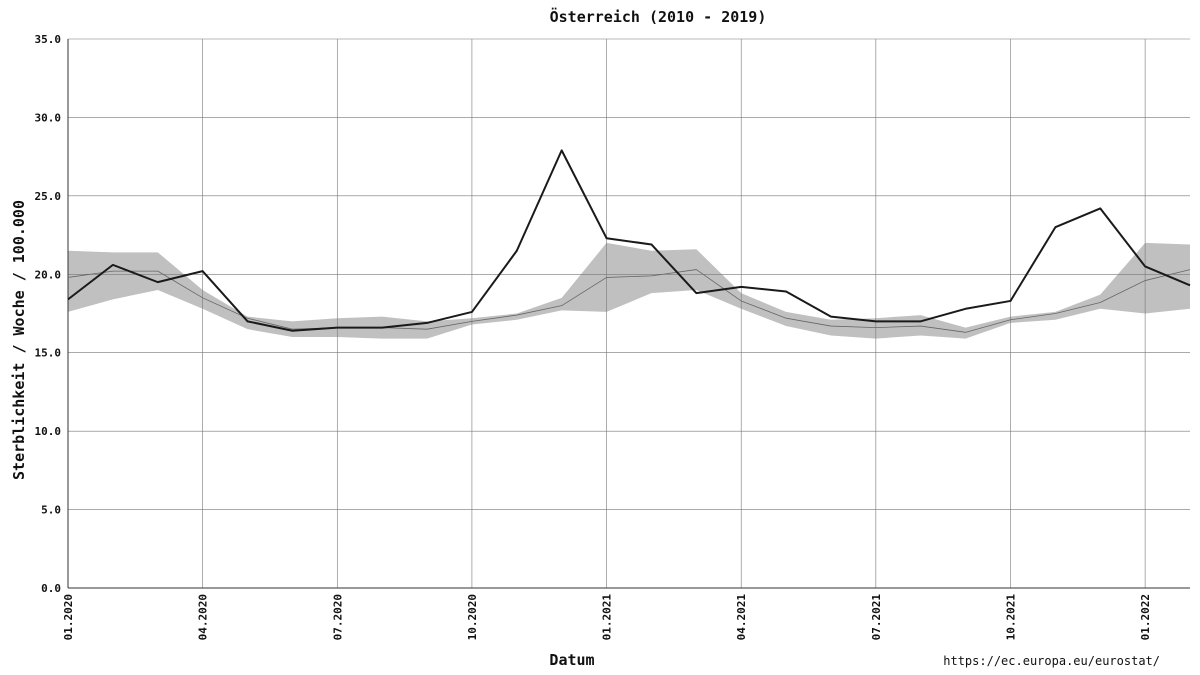 The image size is (1200, 675). I want to click on x-tick-label: 04.2020, so click(203, 617).